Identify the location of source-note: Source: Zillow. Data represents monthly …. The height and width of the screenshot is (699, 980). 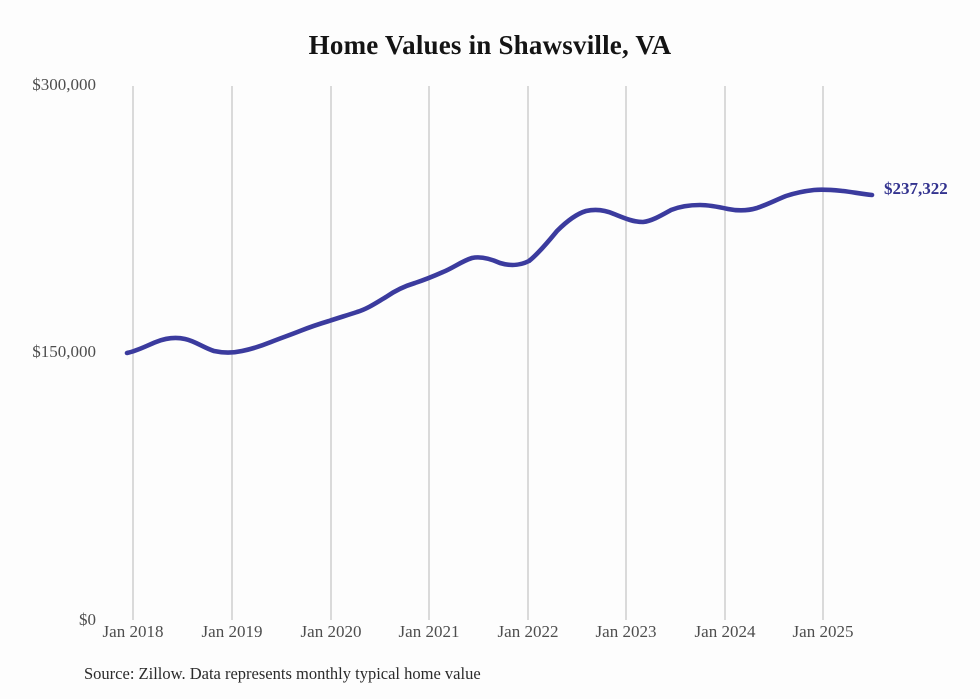
(282, 673).